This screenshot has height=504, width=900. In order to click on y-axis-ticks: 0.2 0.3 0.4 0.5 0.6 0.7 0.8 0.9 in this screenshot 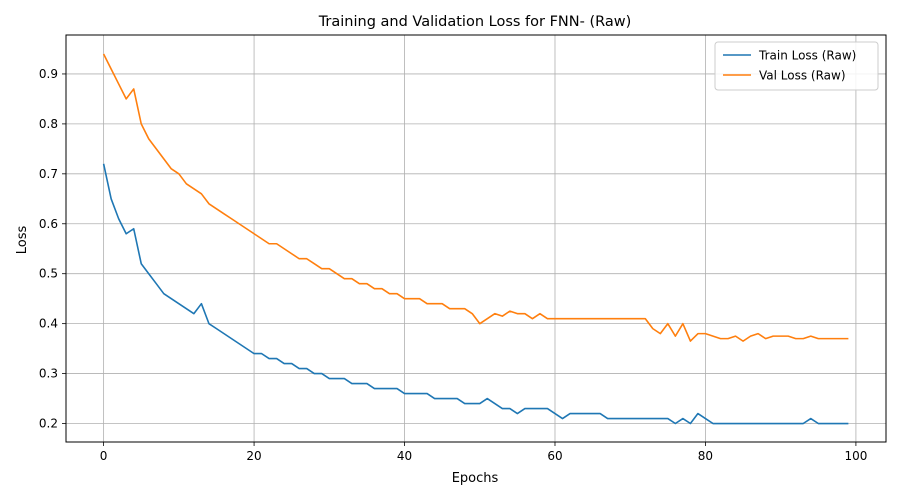, I will do `click(52, 249)`.